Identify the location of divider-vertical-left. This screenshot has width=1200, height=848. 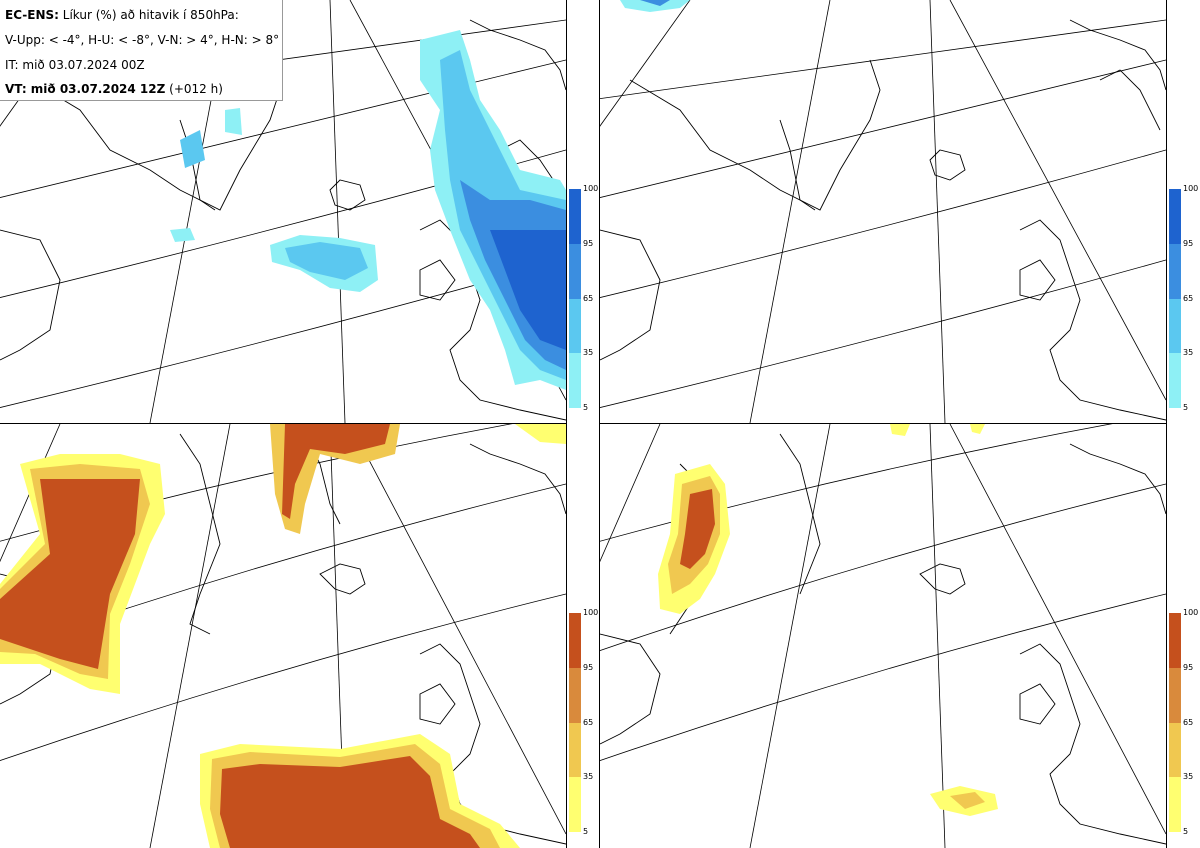
(566, 424).